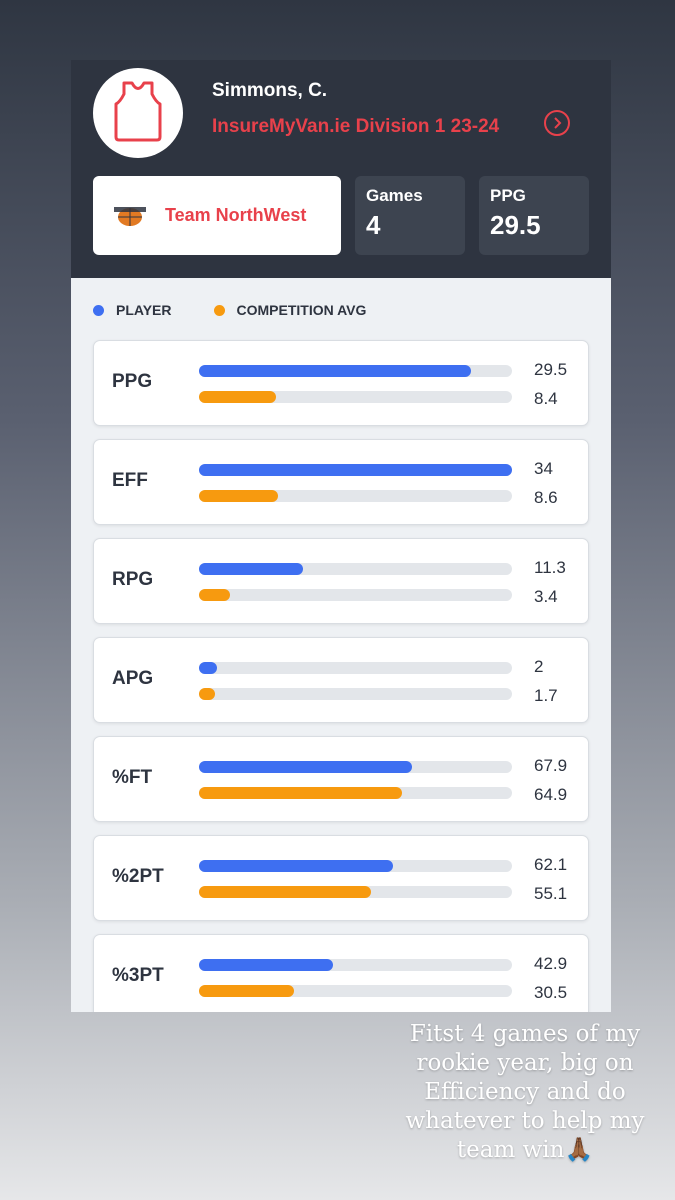 The image size is (675, 1200). Describe the element at coordinates (341, 482) in the screenshot. I see `stat-row: EFF 34 8.6` at that location.